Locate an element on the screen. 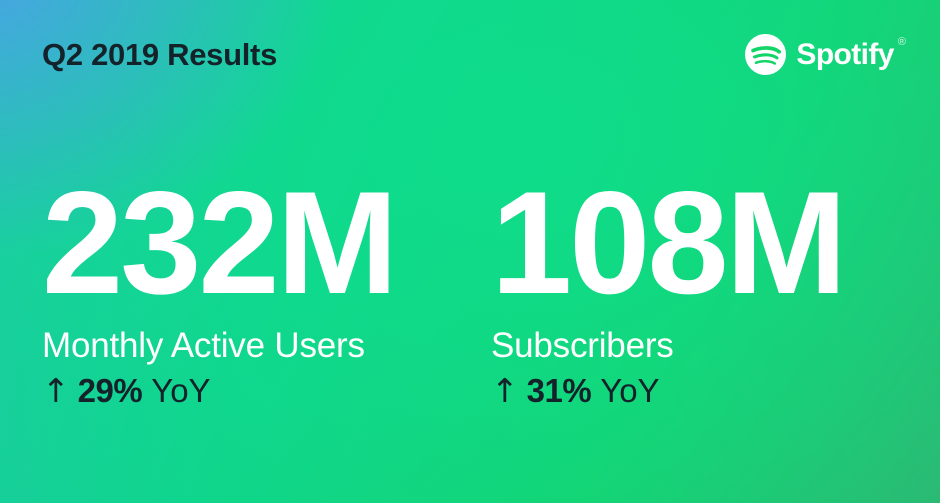 This screenshot has height=503, width=940. stat-value: 108M is located at coordinates (669, 242).